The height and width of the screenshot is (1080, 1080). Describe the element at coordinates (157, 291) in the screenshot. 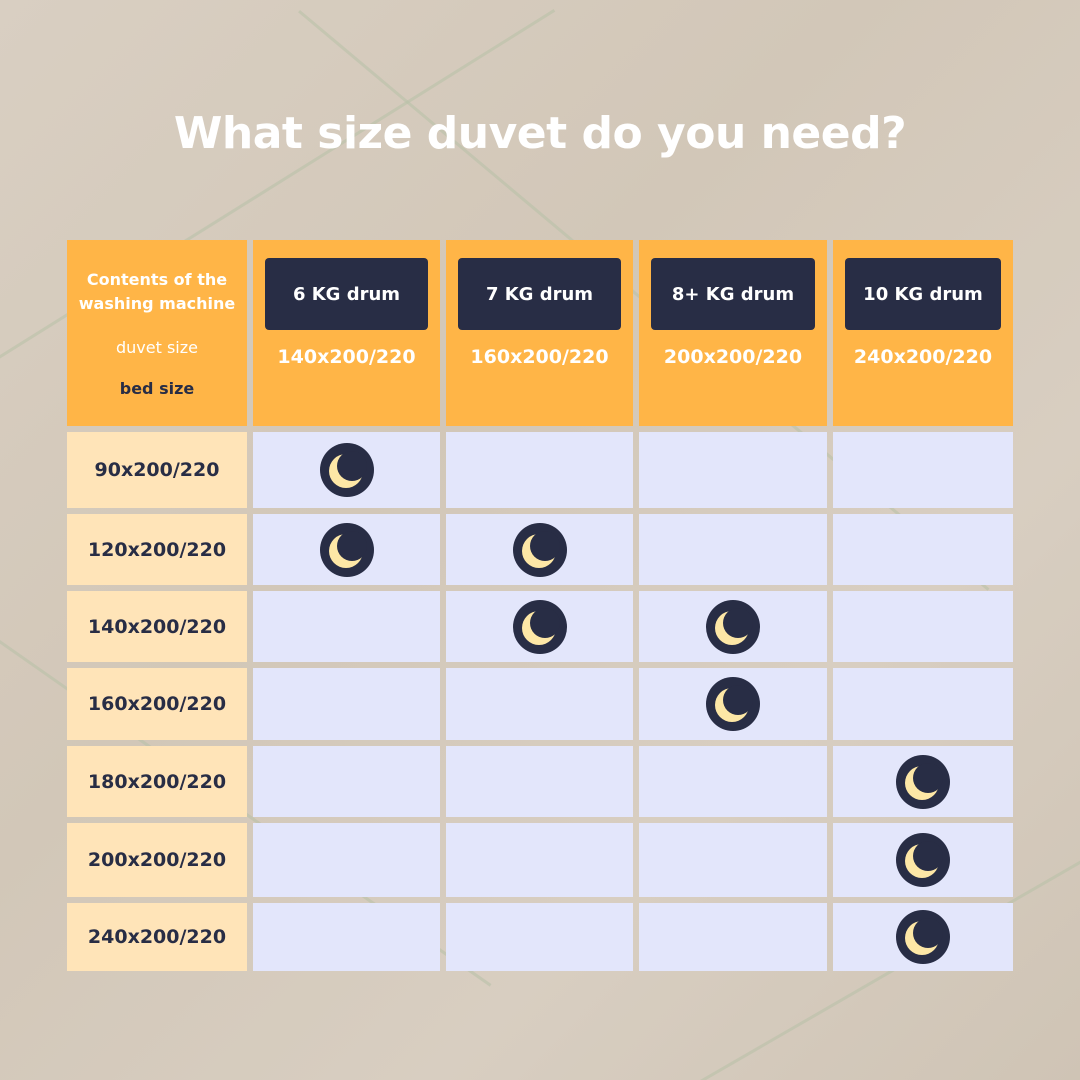

I see `corner-title: Contents of the washing machine` at that location.